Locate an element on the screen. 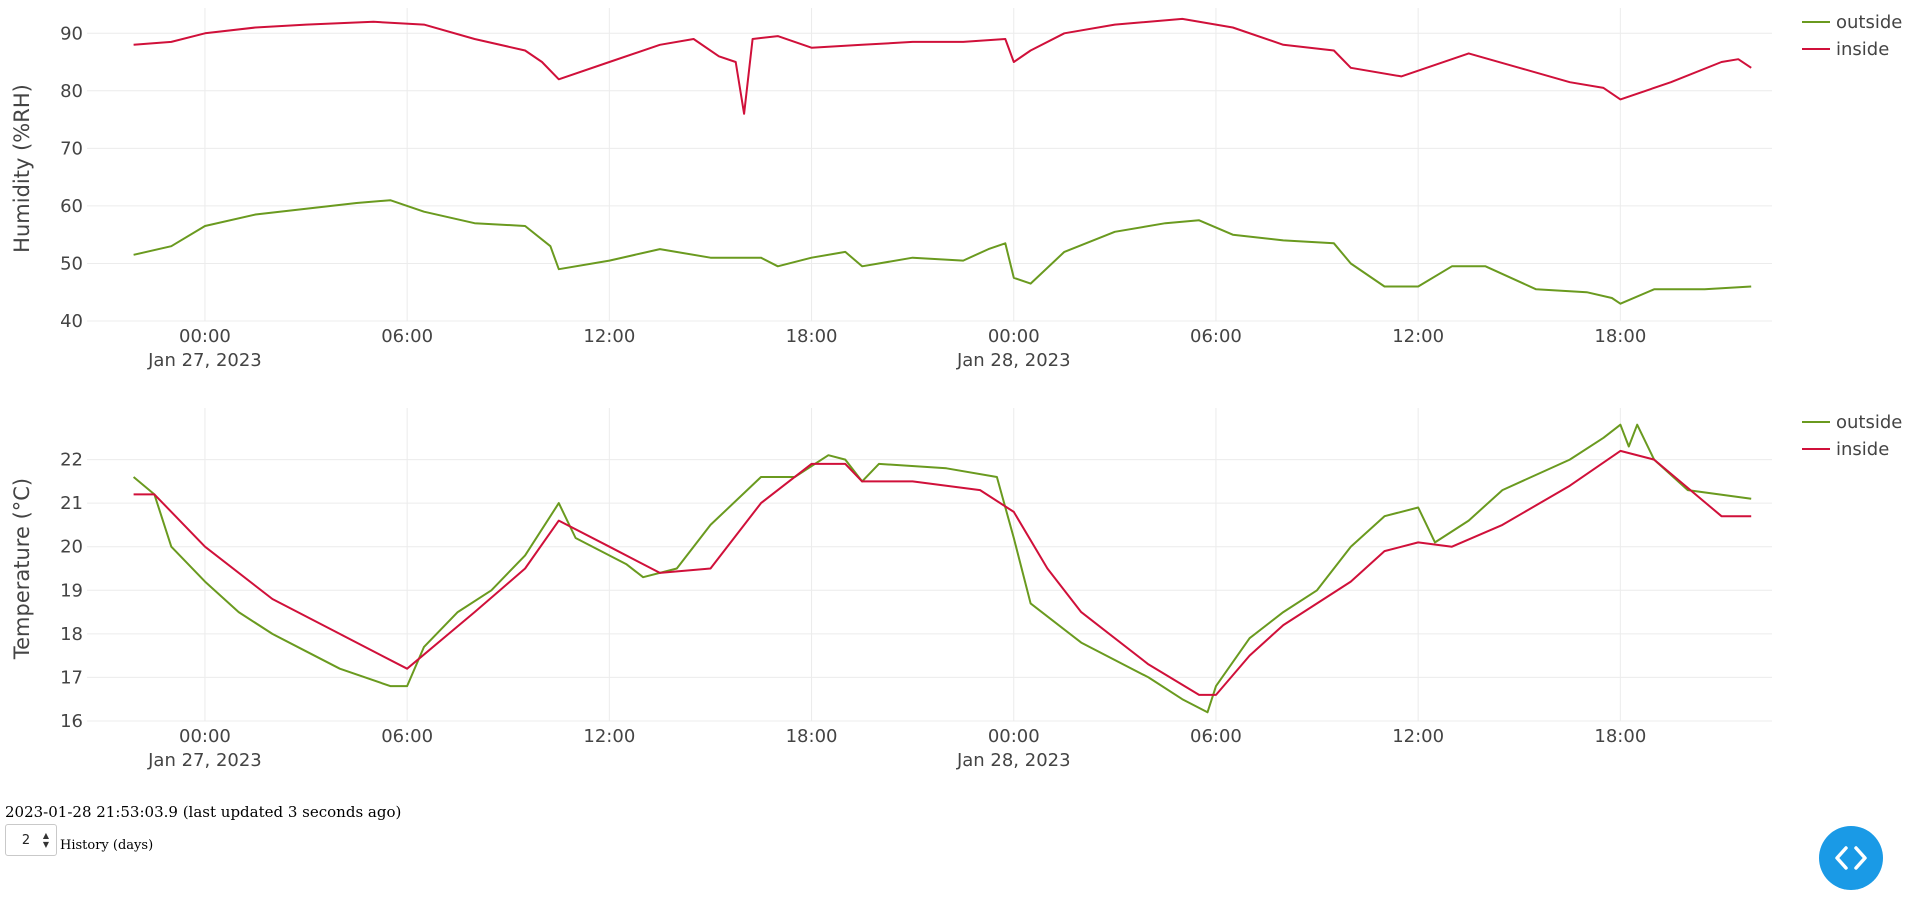 The image size is (1906, 907). y-tick-label: 18 is located at coordinates (71, 634).